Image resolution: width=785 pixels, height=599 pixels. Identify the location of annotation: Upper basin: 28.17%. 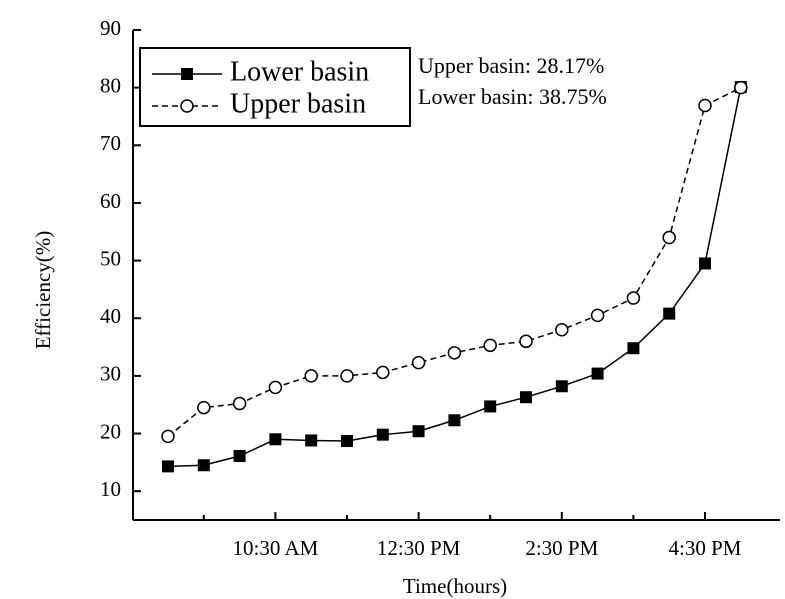
(511, 65).